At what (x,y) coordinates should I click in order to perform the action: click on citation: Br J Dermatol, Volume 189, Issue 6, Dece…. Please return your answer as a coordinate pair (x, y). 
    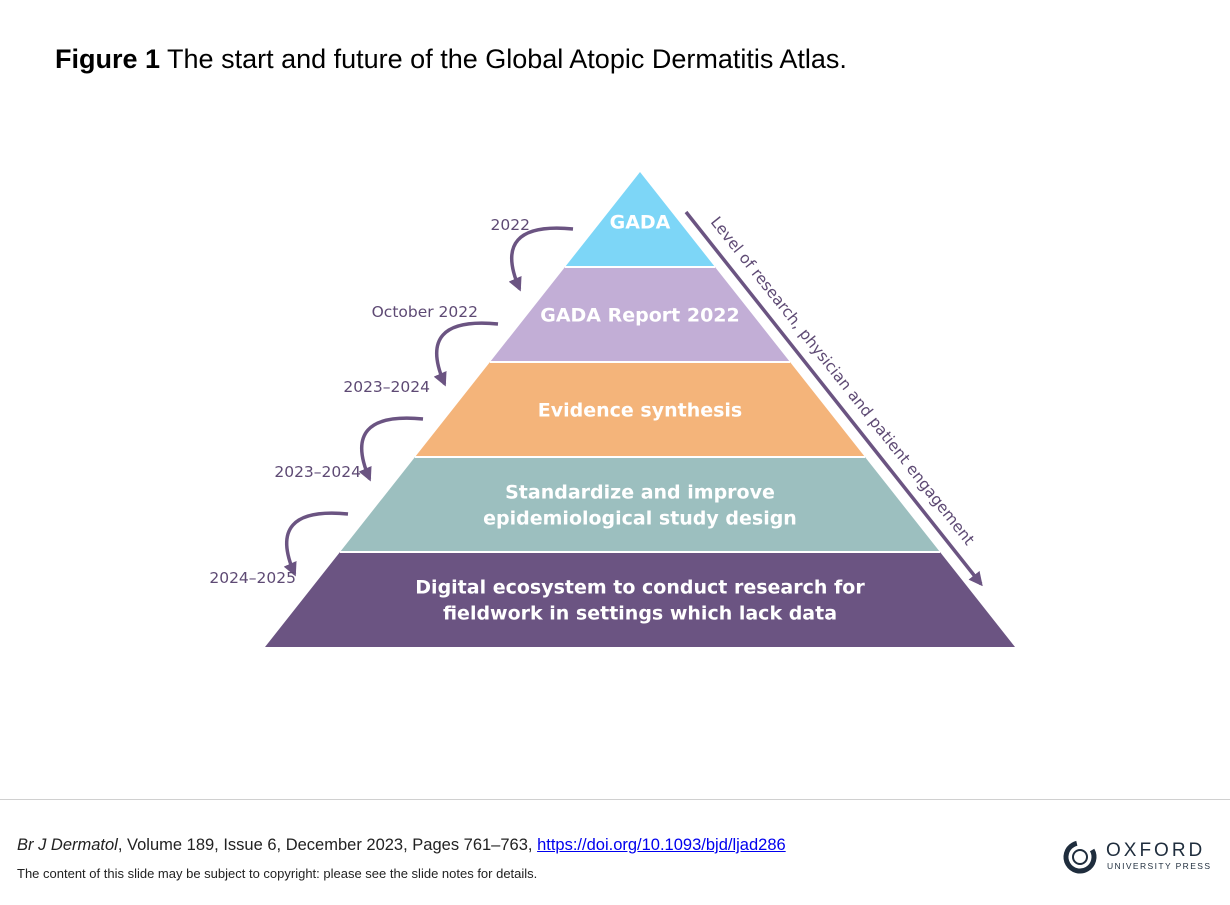
    Looking at the image, I should click on (401, 845).